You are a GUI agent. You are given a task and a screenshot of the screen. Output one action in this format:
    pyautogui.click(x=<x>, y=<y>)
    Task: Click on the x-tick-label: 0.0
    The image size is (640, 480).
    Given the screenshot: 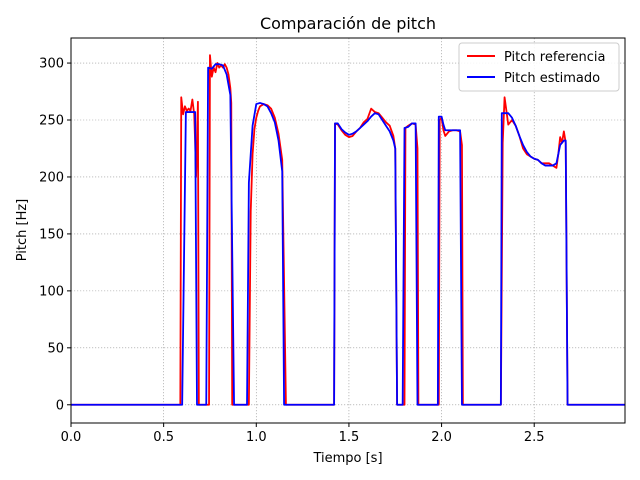 What is the action you would take?
    pyautogui.click(x=71, y=437)
    